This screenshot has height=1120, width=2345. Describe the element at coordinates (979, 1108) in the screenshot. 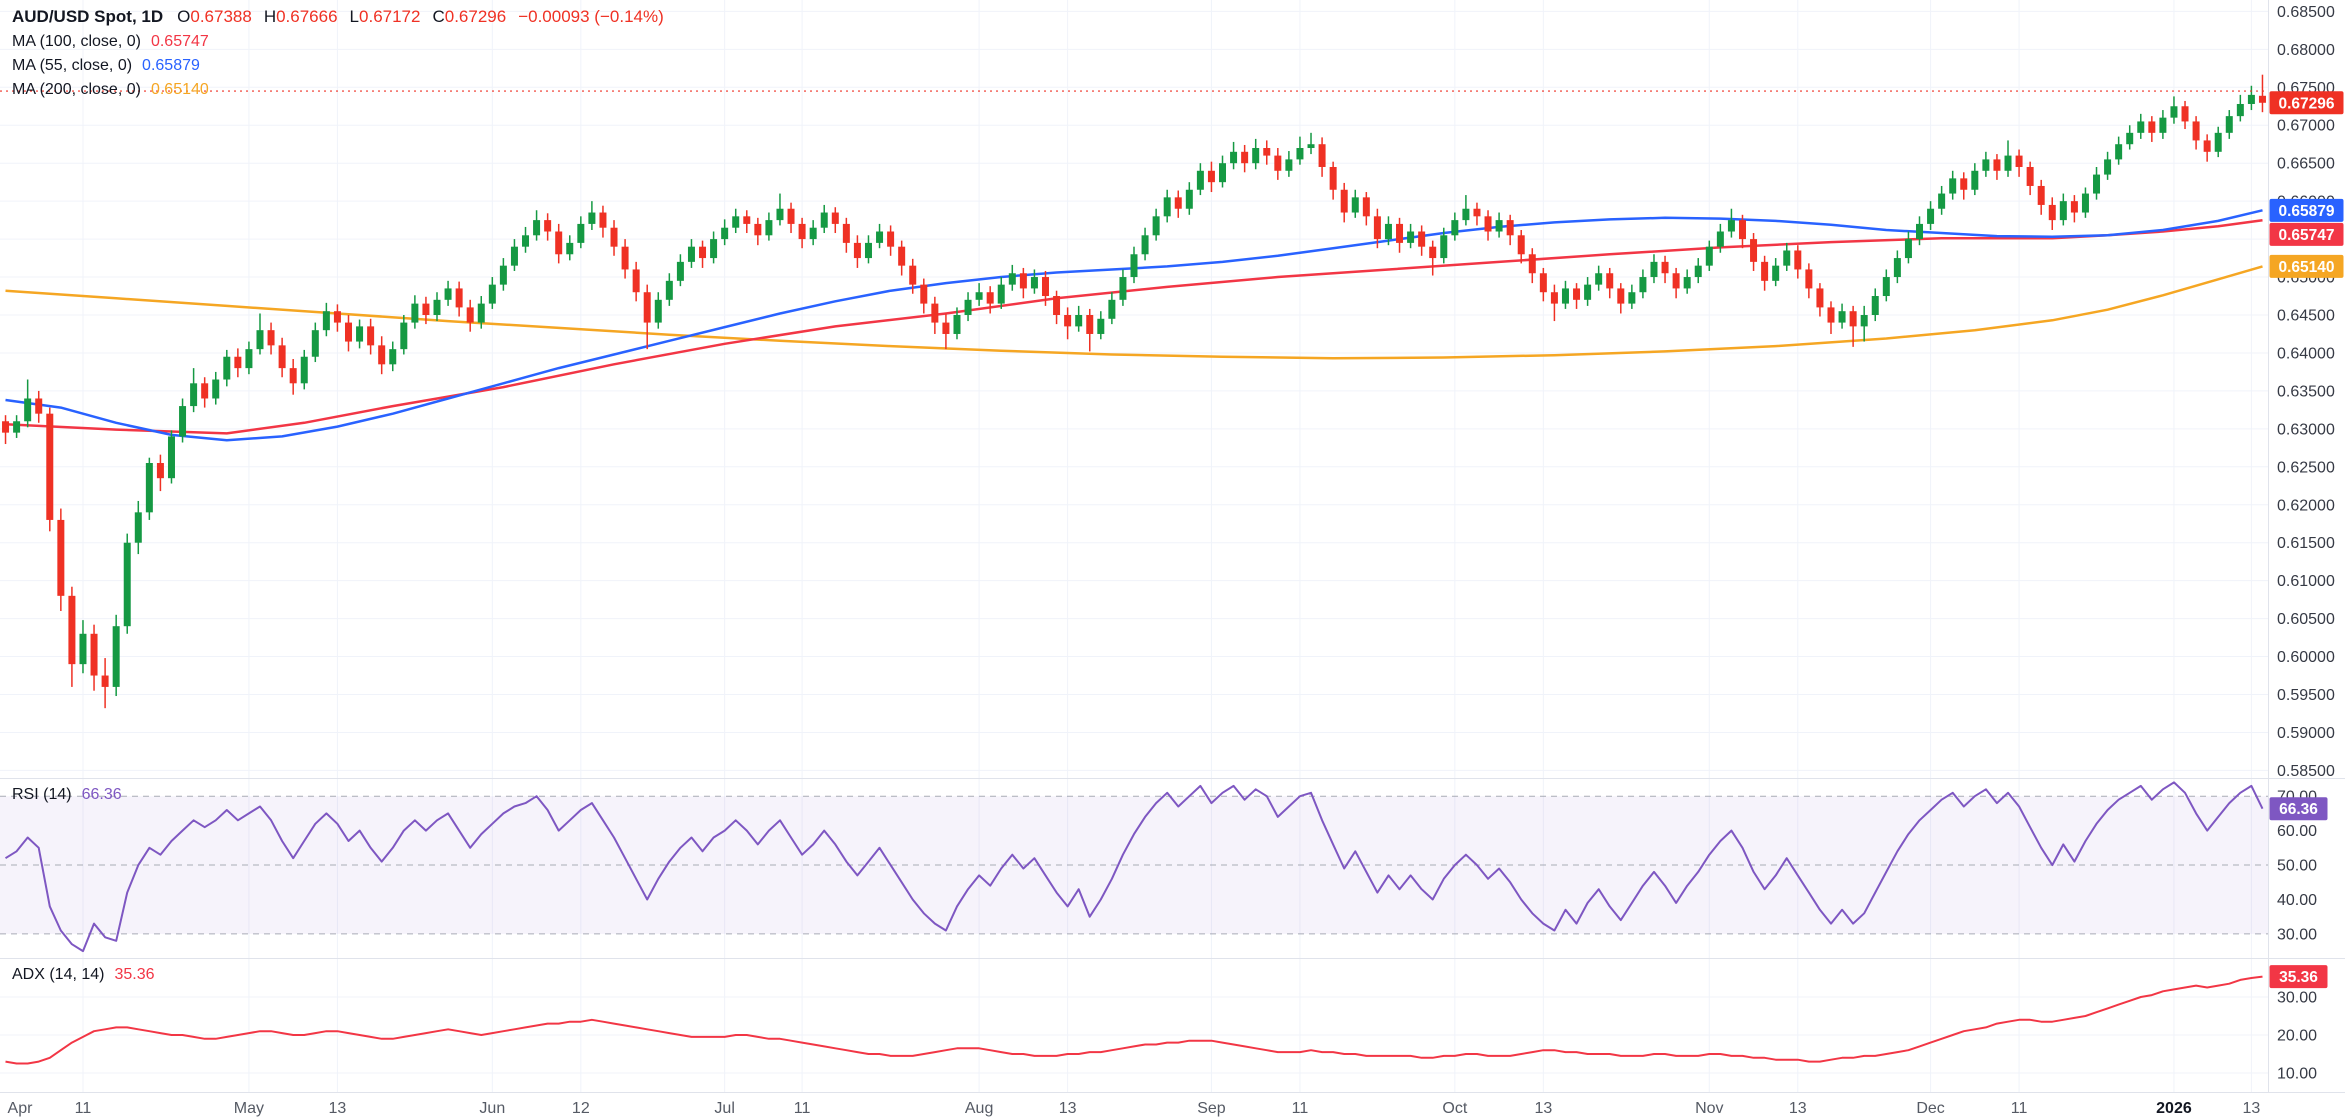

I see `svg-text: Aug` at that location.